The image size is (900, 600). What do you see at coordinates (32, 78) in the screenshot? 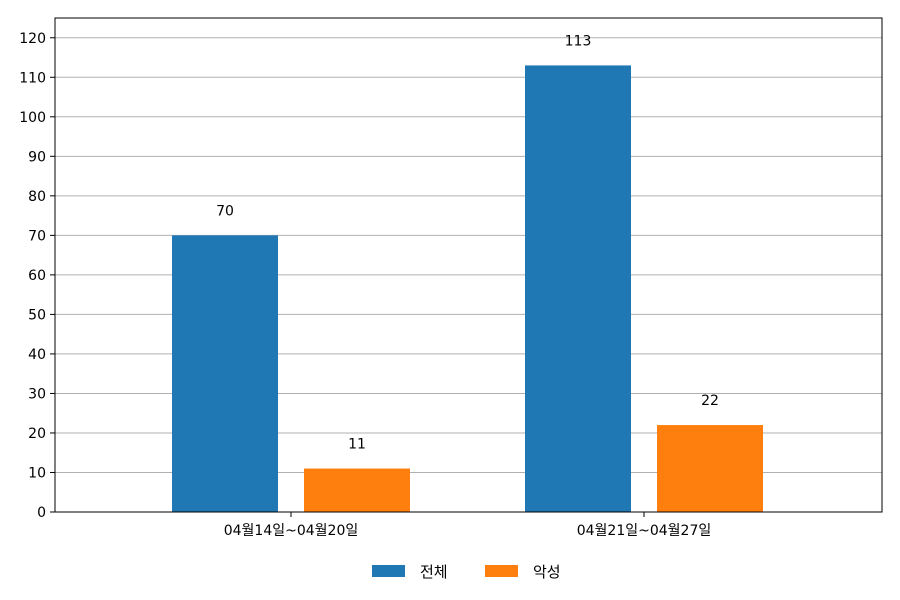
I see `y-tick-label: 110` at bounding box center [32, 78].